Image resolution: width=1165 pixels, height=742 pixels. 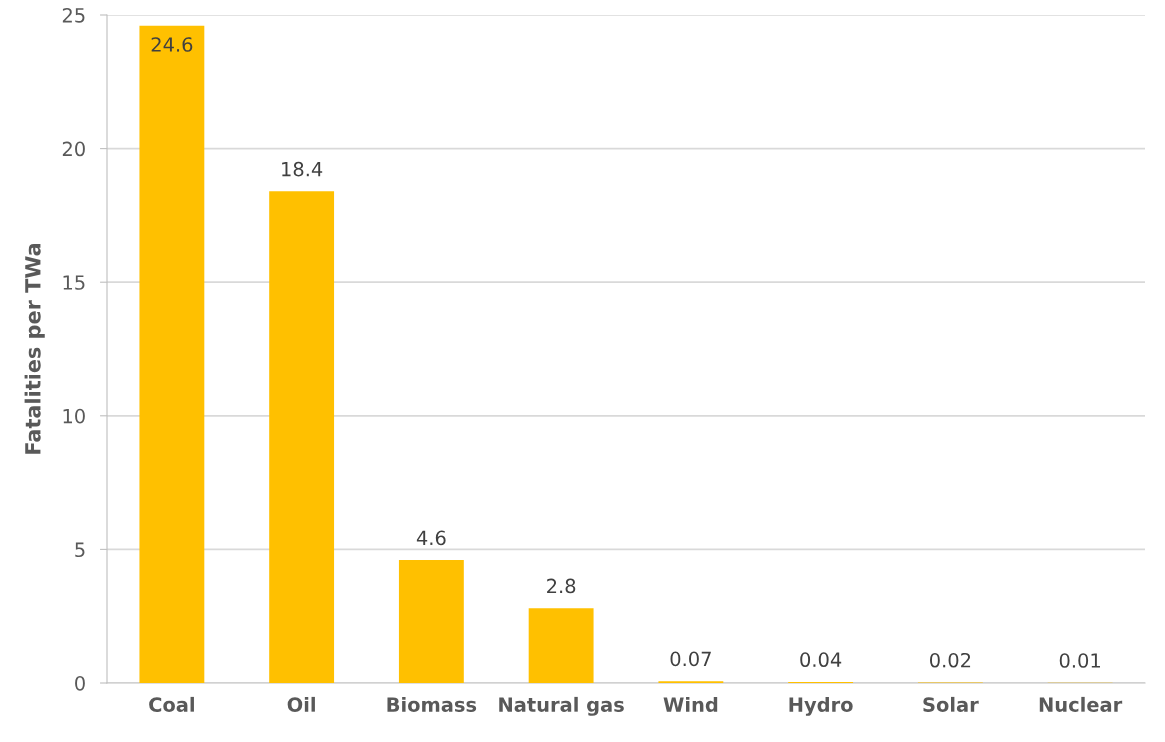 What do you see at coordinates (561, 706) in the screenshot?
I see `x-tick-label: Natural gas` at bounding box center [561, 706].